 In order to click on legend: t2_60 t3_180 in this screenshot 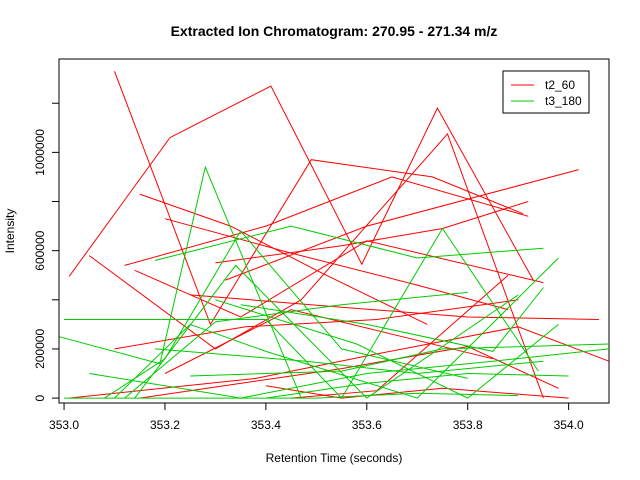, I will do `click(546, 92)`.